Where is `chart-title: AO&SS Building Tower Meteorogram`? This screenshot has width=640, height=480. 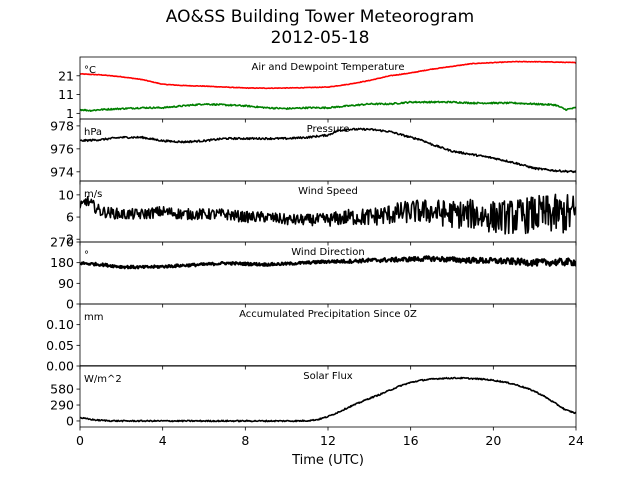
chart-title: AO&SS Building Tower Meteorogram is located at coordinates (320, 17).